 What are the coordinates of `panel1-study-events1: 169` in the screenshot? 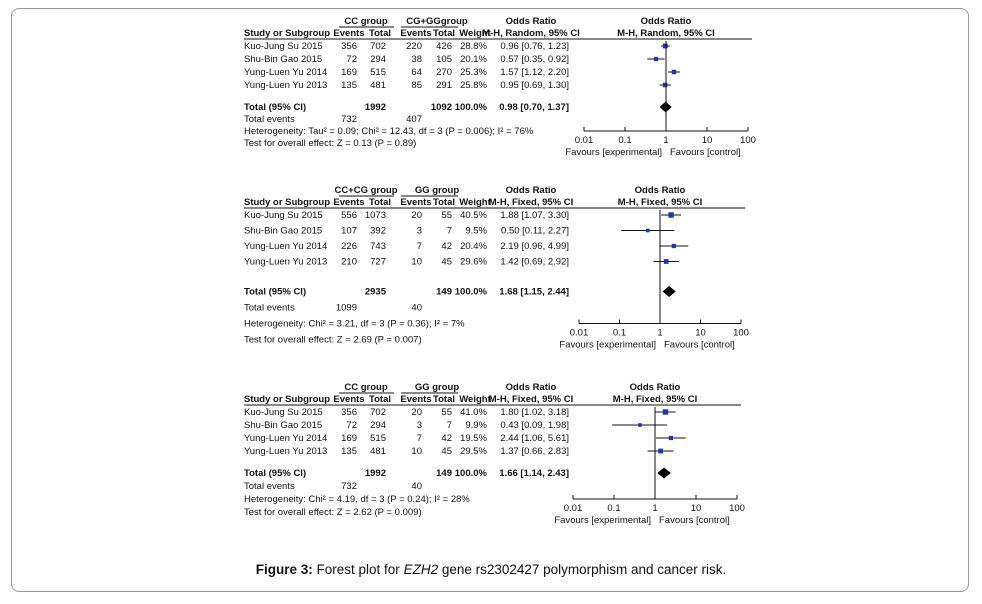 It's located at (349, 72).